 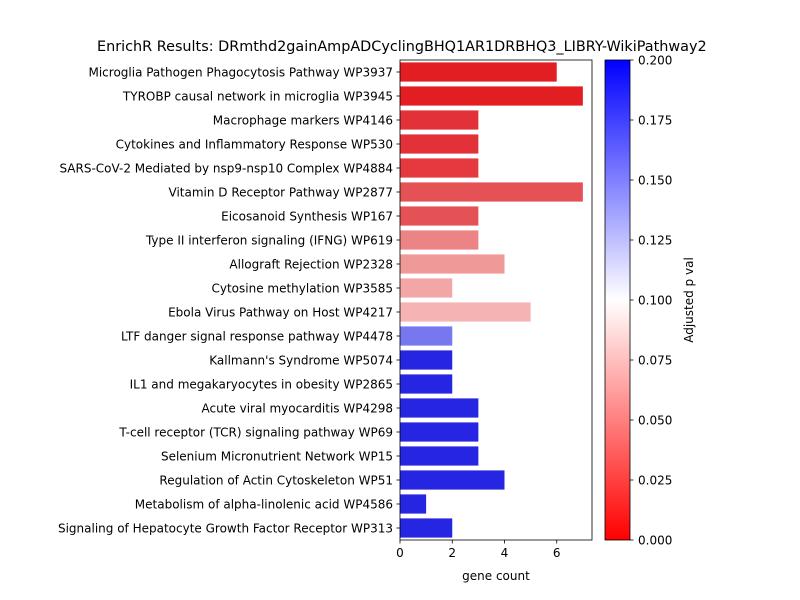 What do you see at coordinates (655, 420) in the screenshot?
I see `colorbar-tick-label: 0.050` at bounding box center [655, 420].